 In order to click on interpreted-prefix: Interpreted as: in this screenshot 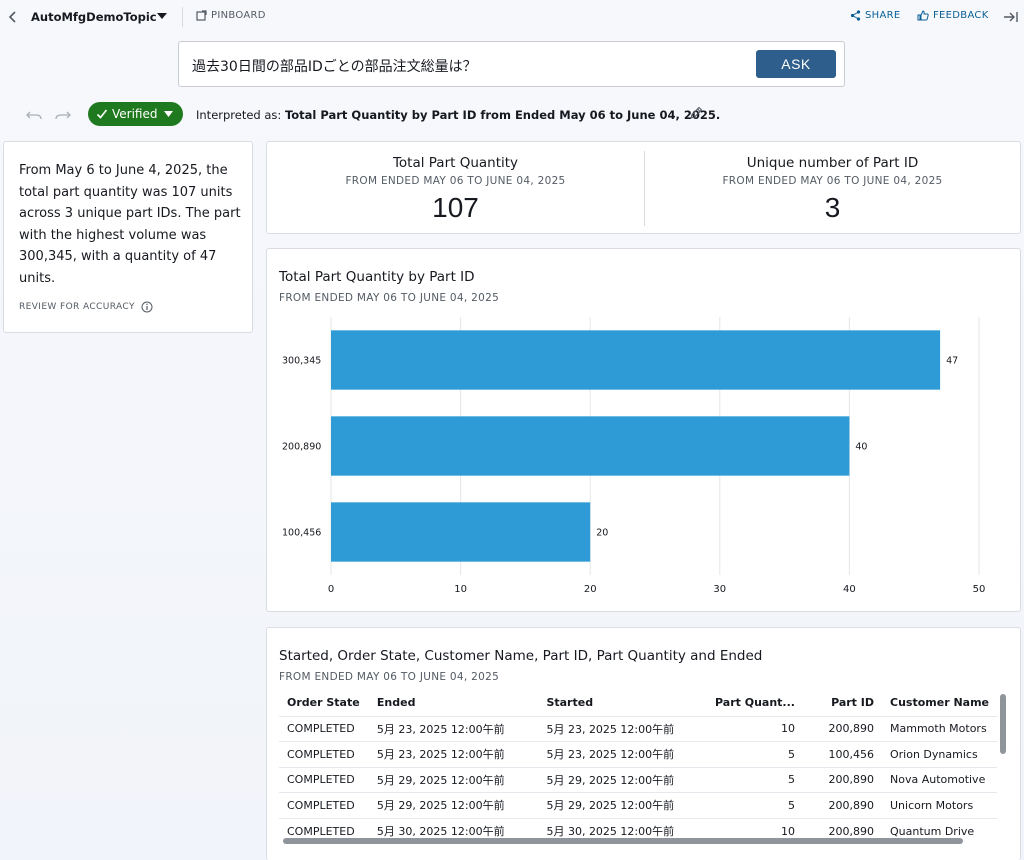, I will do `click(239, 115)`.